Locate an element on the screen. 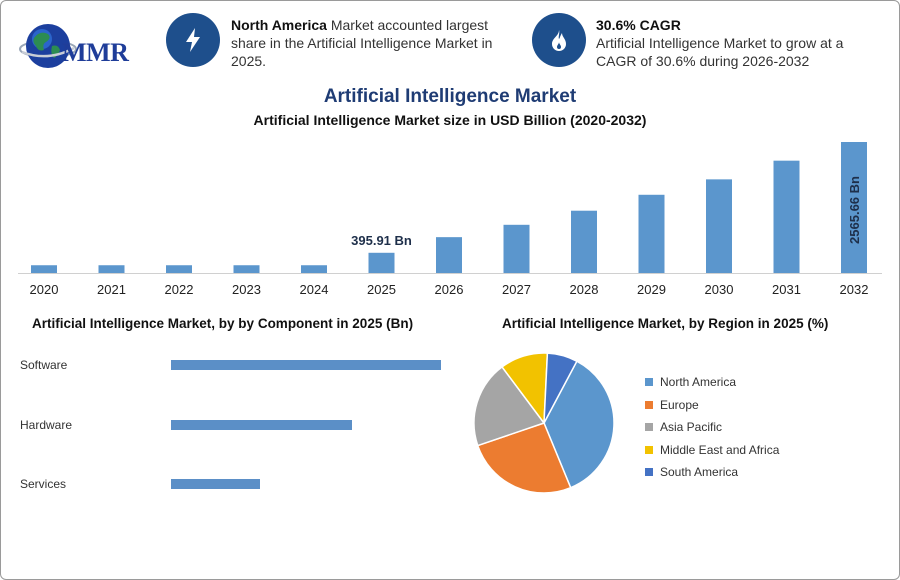 This screenshot has width=900, height=580. x-tick-label: 2024 is located at coordinates (314, 289).